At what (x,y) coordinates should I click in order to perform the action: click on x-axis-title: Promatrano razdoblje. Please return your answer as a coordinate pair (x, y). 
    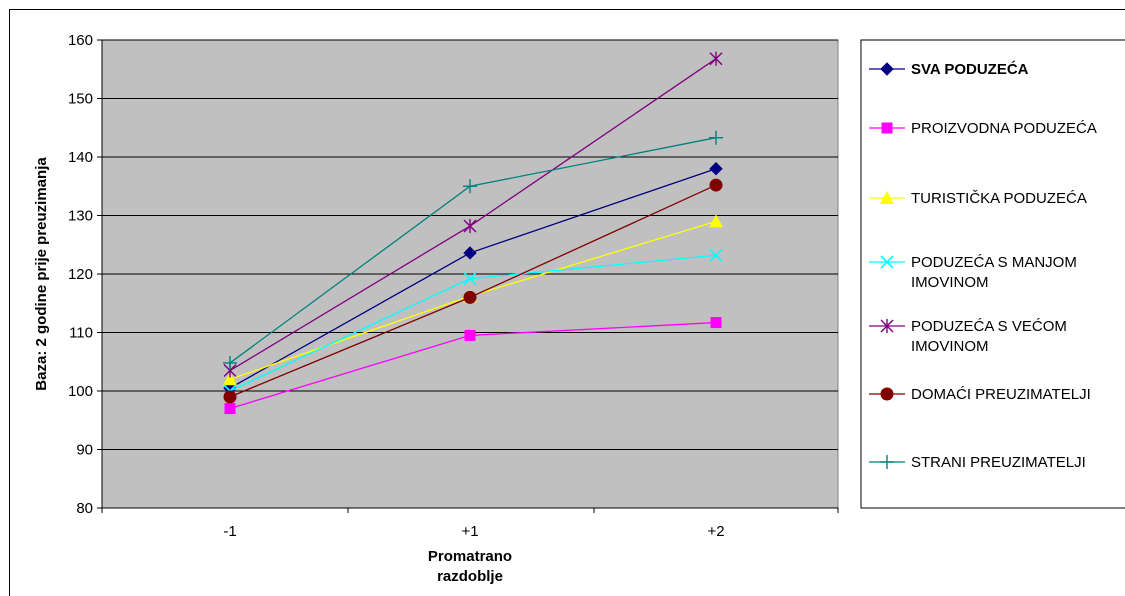
    Looking at the image, I should click on (470, 566).